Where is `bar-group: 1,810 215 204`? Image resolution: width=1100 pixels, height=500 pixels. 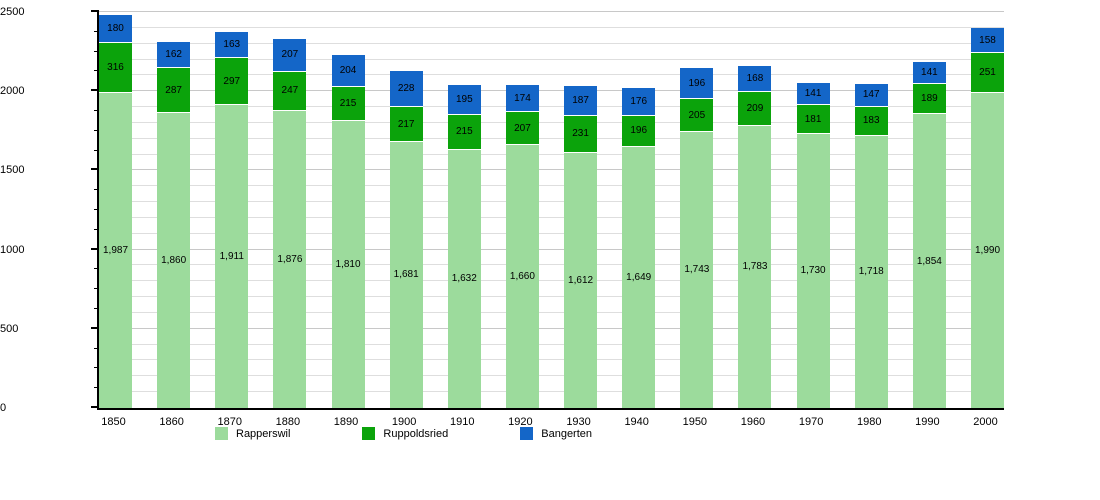 bar-group: 1,810 215 204 is located at coordinates (348, 210).